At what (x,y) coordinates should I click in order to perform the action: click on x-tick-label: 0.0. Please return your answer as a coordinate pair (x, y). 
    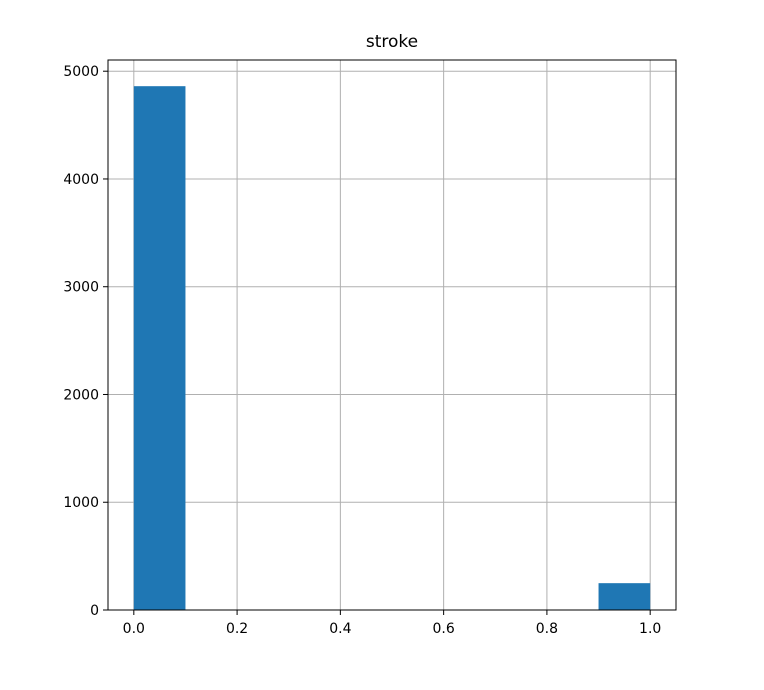
    Looking at the image, I should click on (134, 629).